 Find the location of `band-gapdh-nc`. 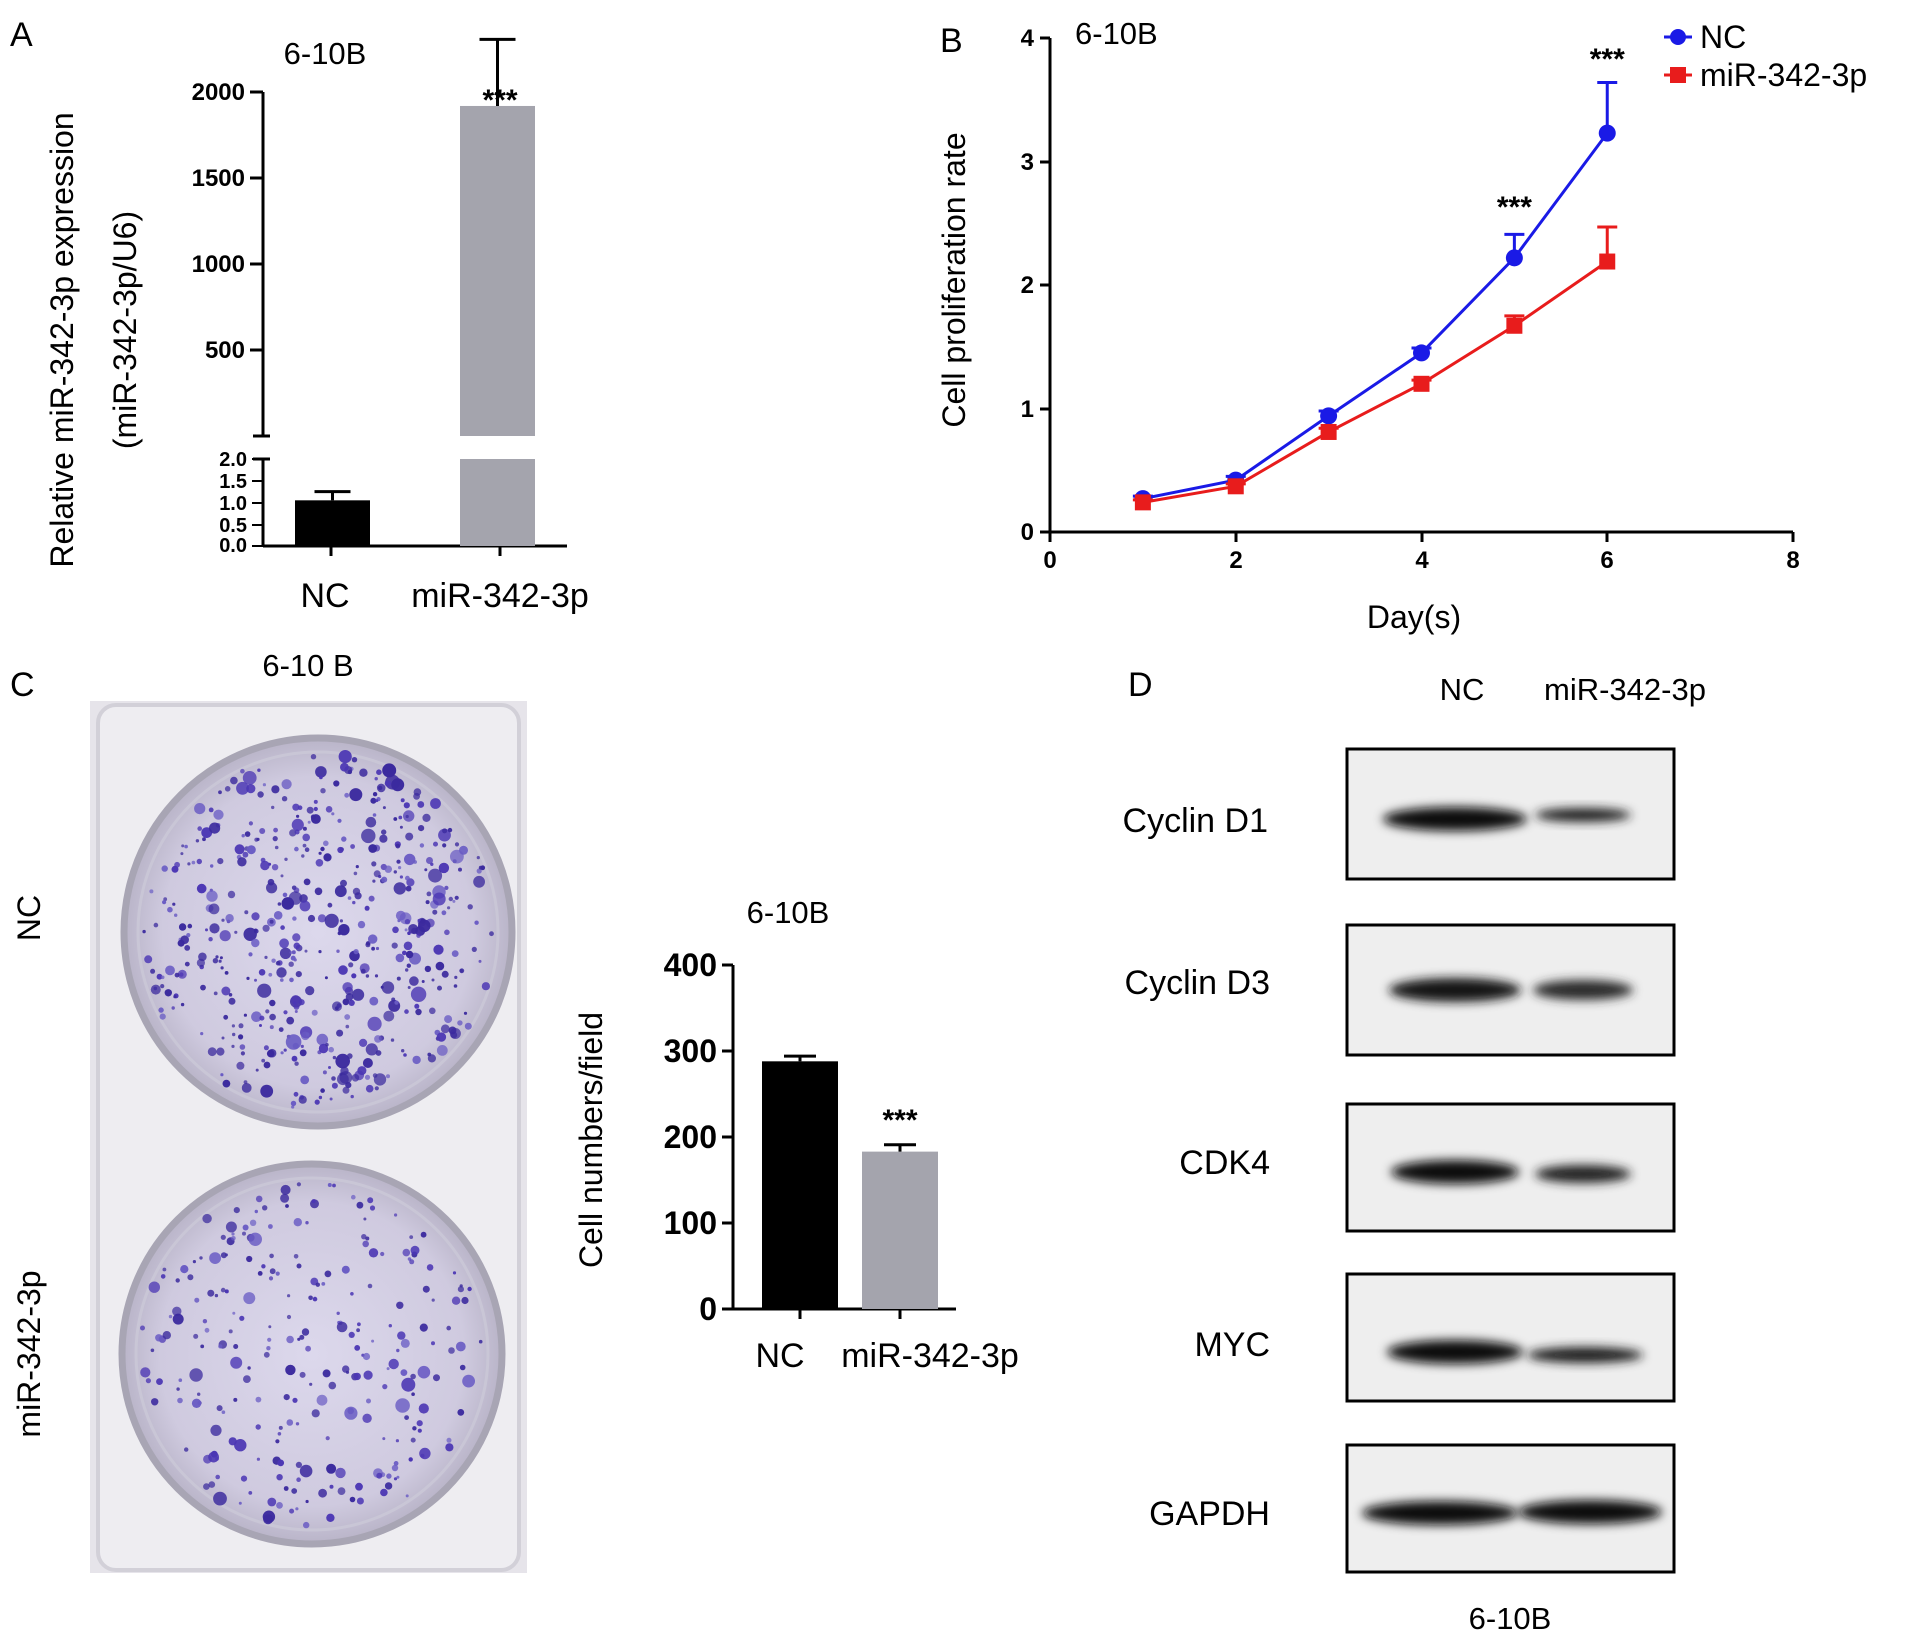

band-gapdh-nc is located at coordinates (1440, 1513).